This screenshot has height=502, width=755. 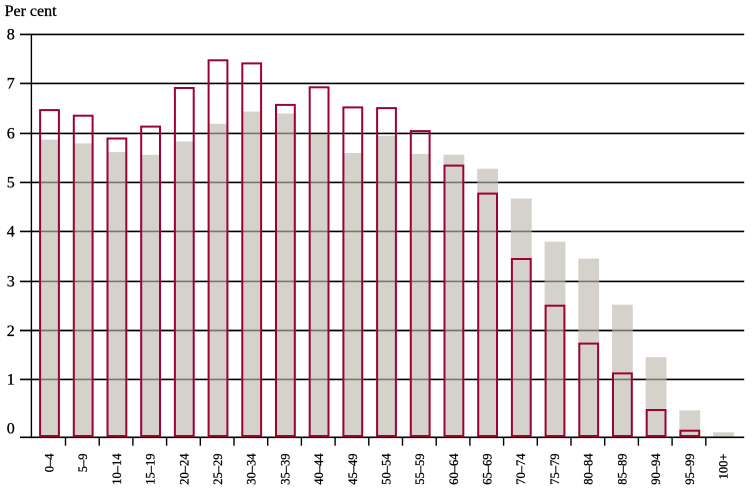 What do you see at coordinates (11, 232) in the screenshot?
I see `svg-text: 4` at bounding box center [11, 232].